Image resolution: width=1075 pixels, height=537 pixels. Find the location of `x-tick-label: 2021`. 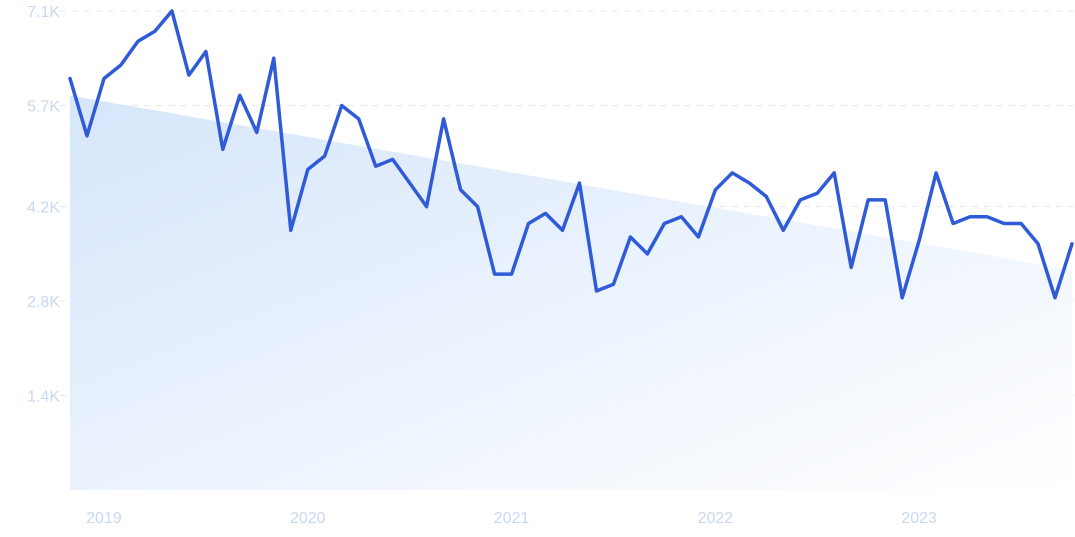

x-tick-label: 2021 is located at coordinates (512, 518).